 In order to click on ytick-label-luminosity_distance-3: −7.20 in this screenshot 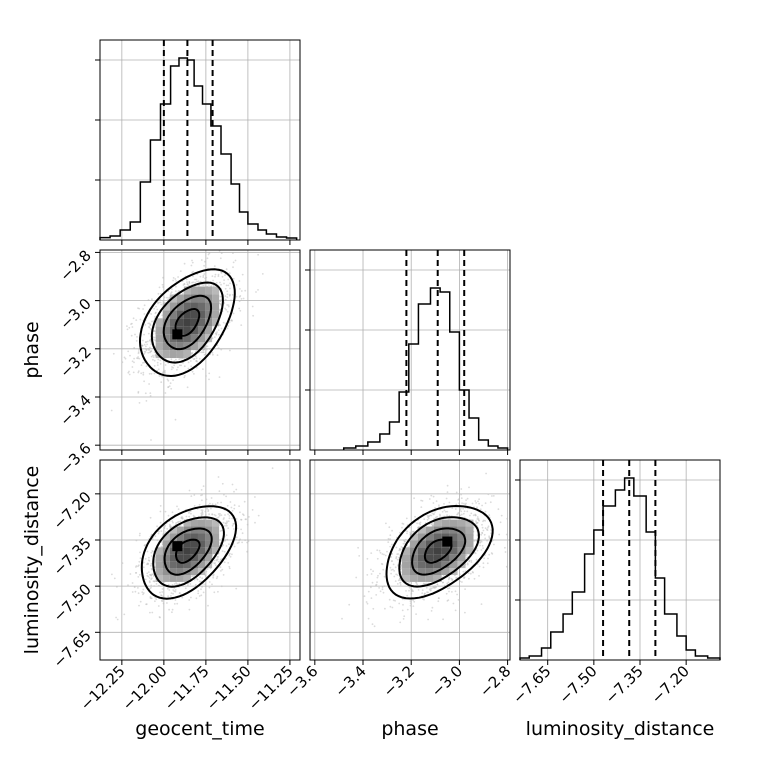, I will do `click(72, 510)`.